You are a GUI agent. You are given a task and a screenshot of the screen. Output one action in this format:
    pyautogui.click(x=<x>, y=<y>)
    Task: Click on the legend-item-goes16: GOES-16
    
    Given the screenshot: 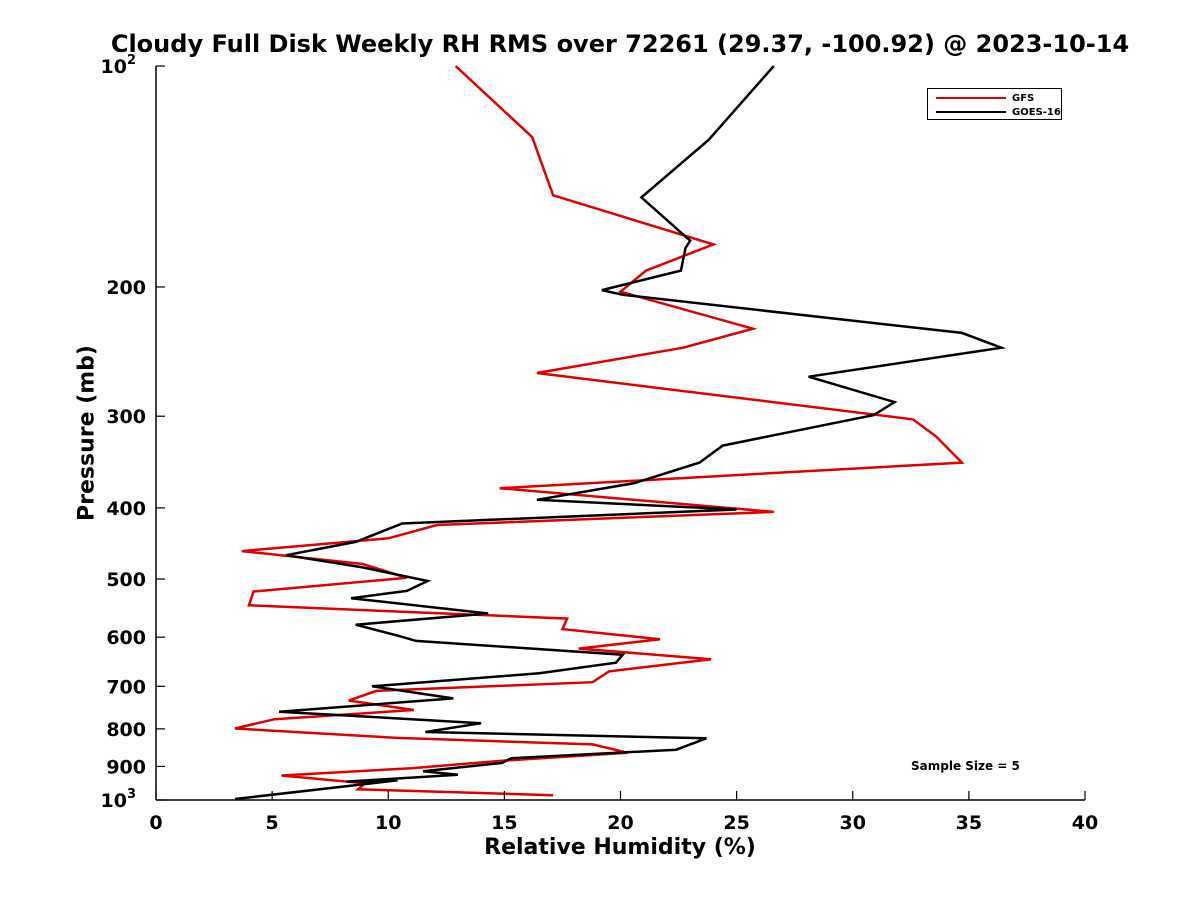 What is the action you would take?
    pyautogui.click(x=998, y=112)
    